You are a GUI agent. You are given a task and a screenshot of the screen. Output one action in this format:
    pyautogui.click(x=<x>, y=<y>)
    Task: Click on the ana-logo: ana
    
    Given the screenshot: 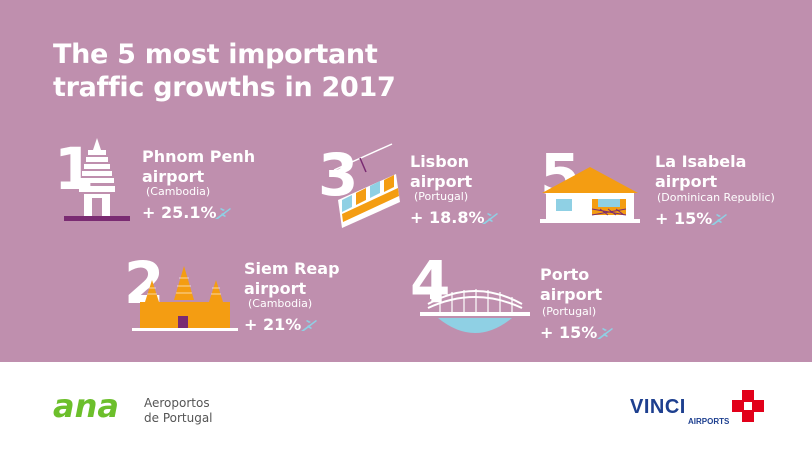 What is the action you would take?
    pyautogui.click(x=86, y=407)
    